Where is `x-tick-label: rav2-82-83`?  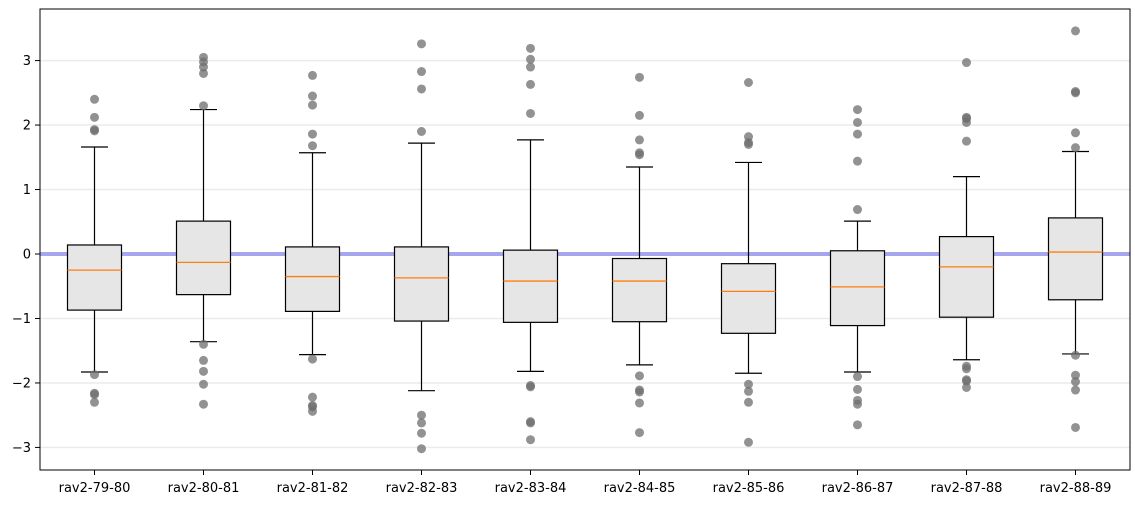 x-tick-label: rav2-82-83 is located at coordinates (422, 488).